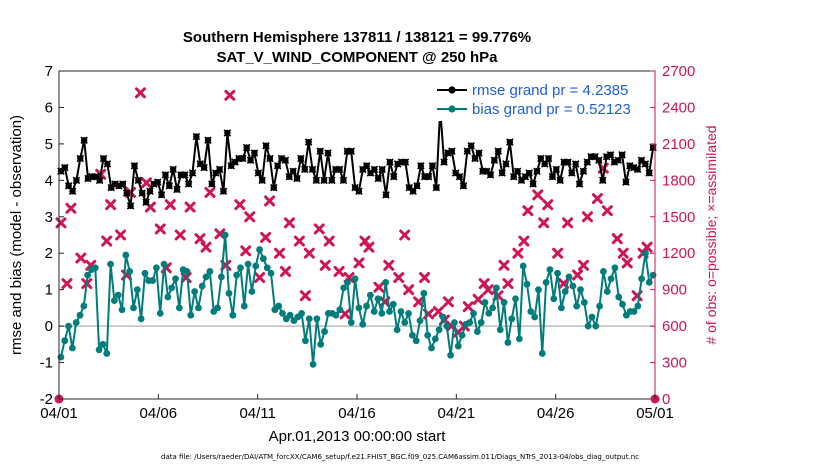  Describe the element at coordinates (678, 107) in the screenshot. I see `y2-tick-label: 2400` at that location.